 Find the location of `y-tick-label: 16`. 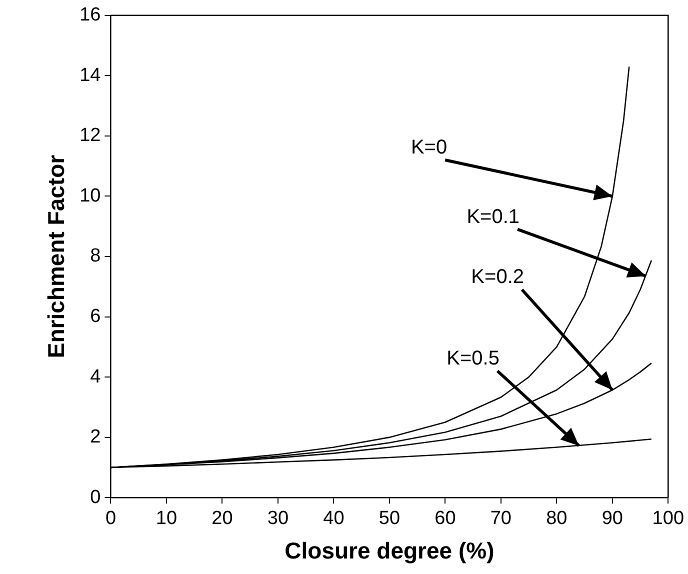

y-tick-label: 16 is located at coordinates (90, 15).